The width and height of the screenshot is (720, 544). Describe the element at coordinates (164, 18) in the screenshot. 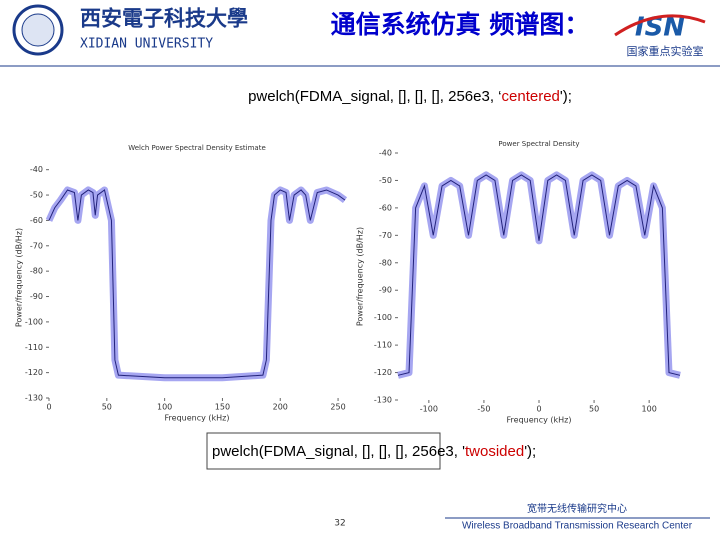

I see `university-cn: 西安電子科技大學` at that location.